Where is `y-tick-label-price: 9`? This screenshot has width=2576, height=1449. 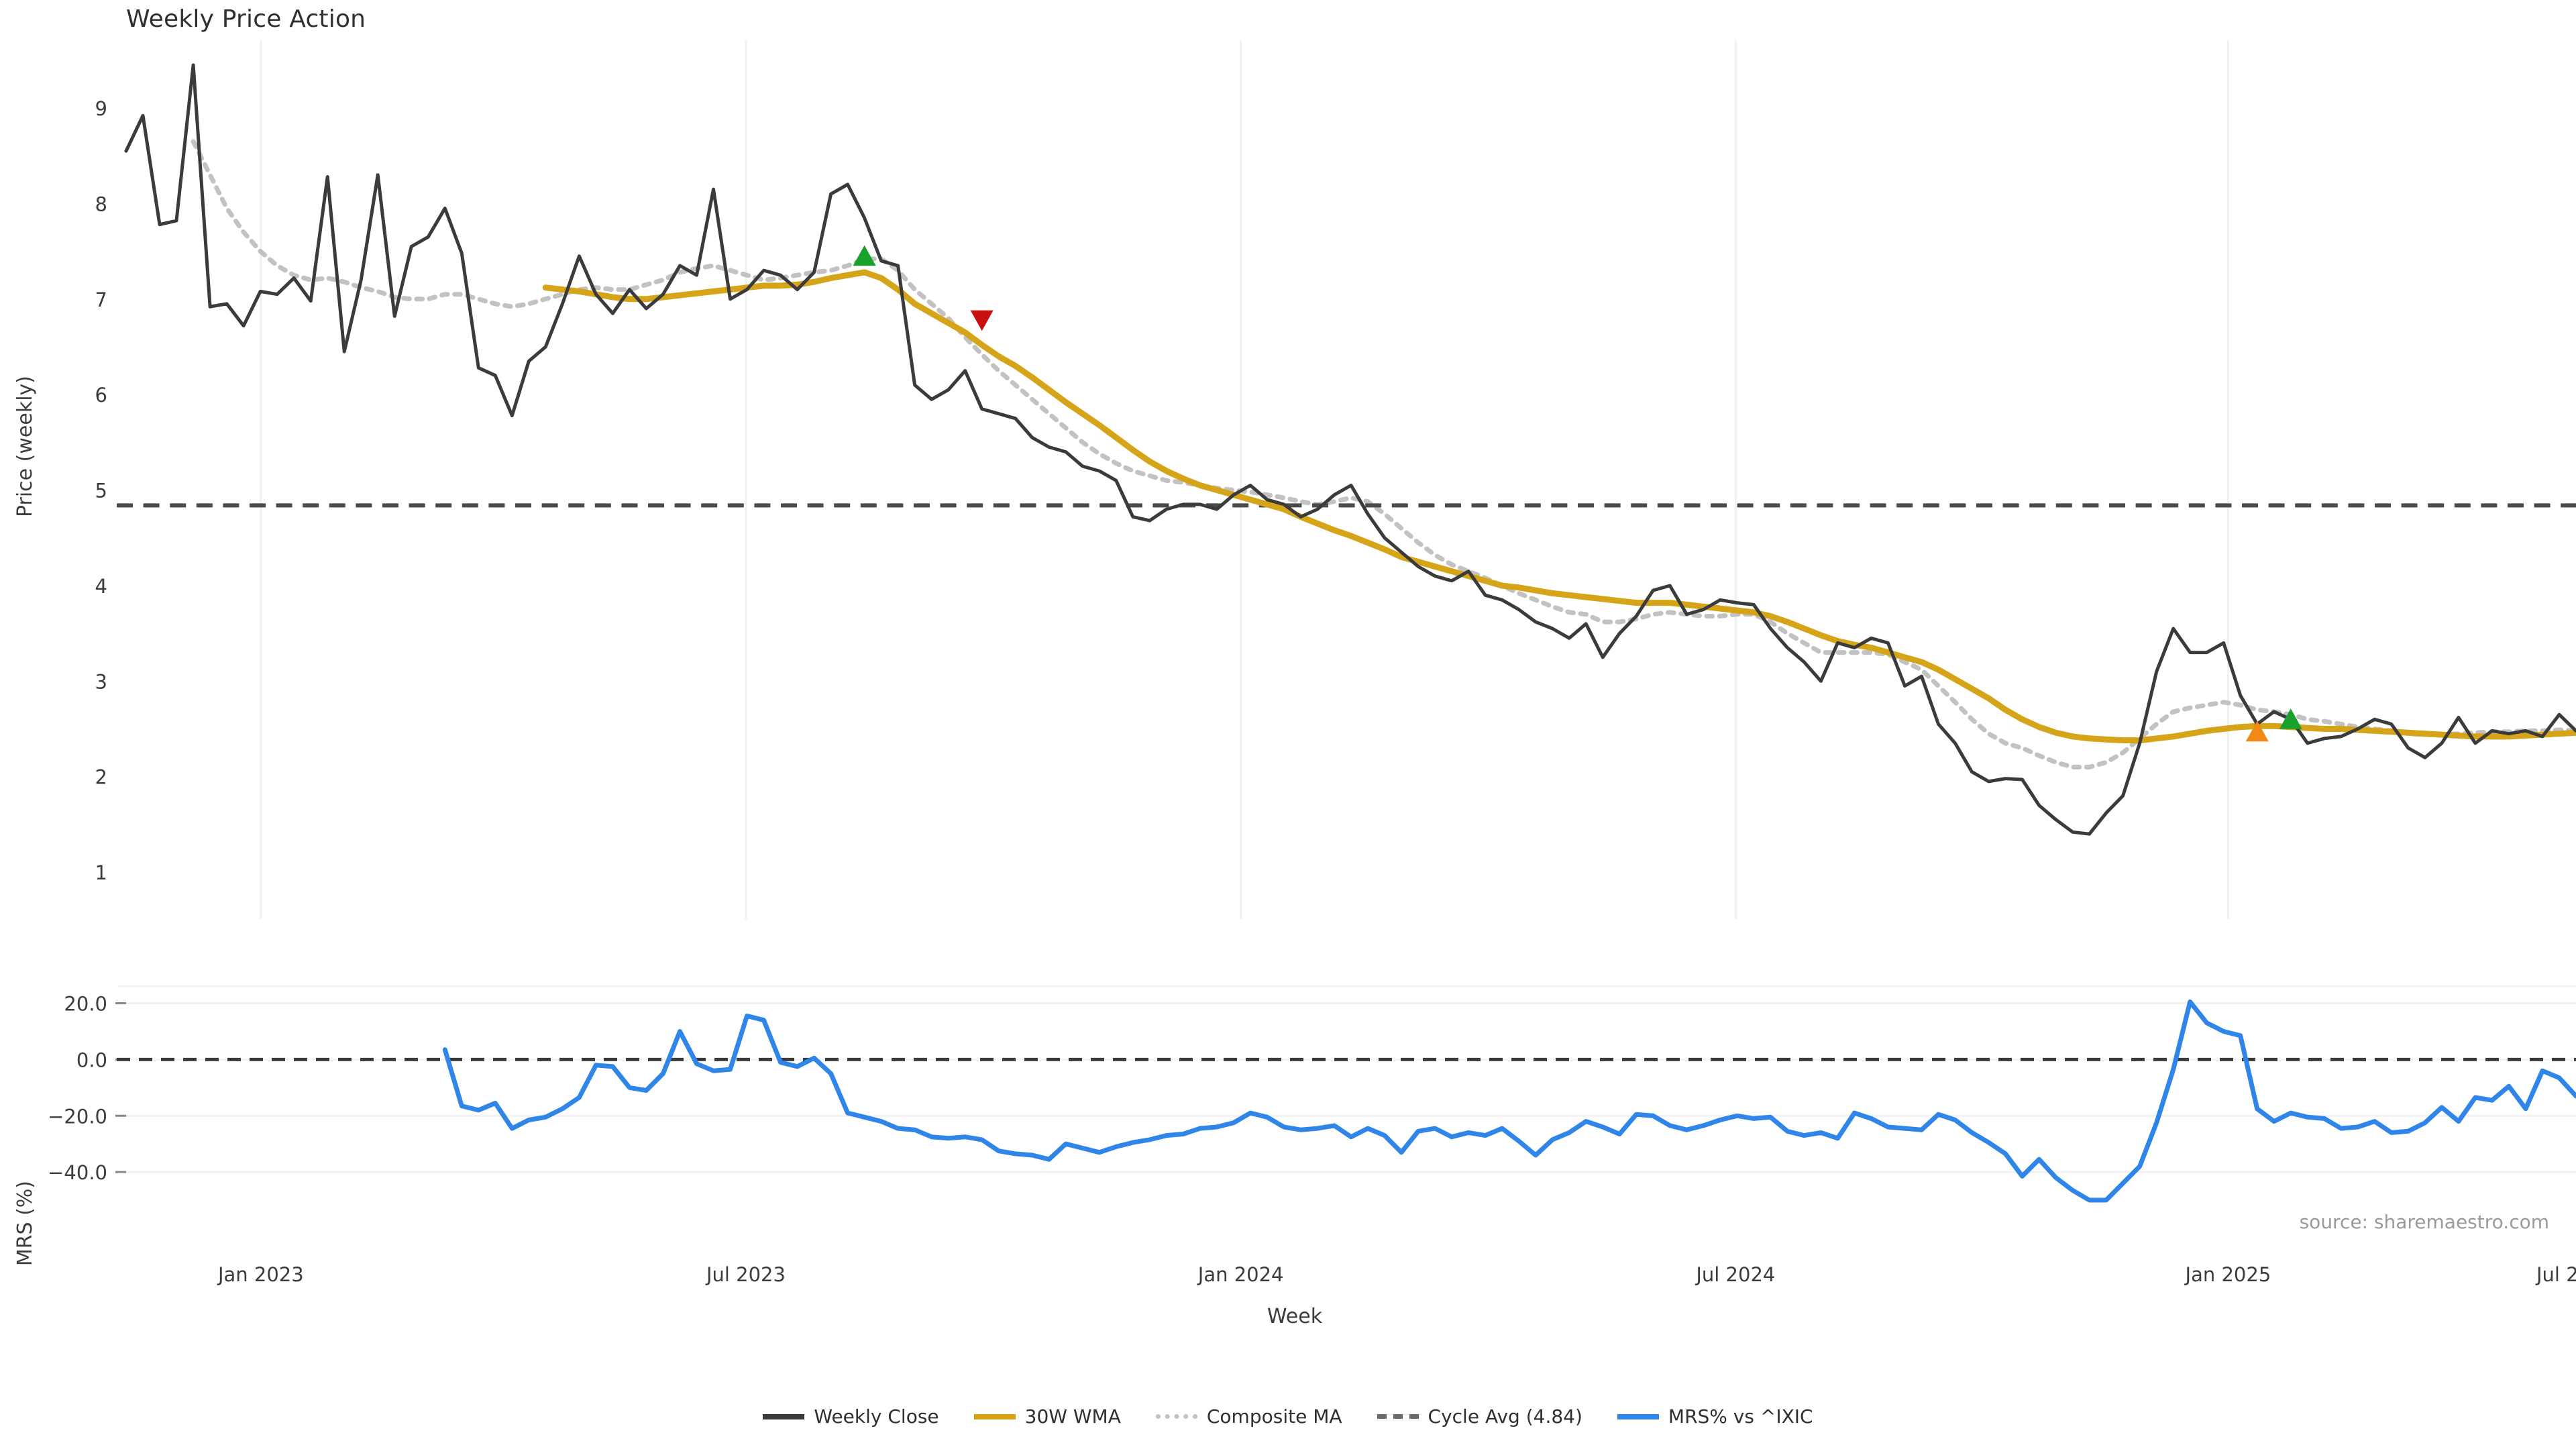 y-tick-label-price: 9 is located at coordinates (101, 108).